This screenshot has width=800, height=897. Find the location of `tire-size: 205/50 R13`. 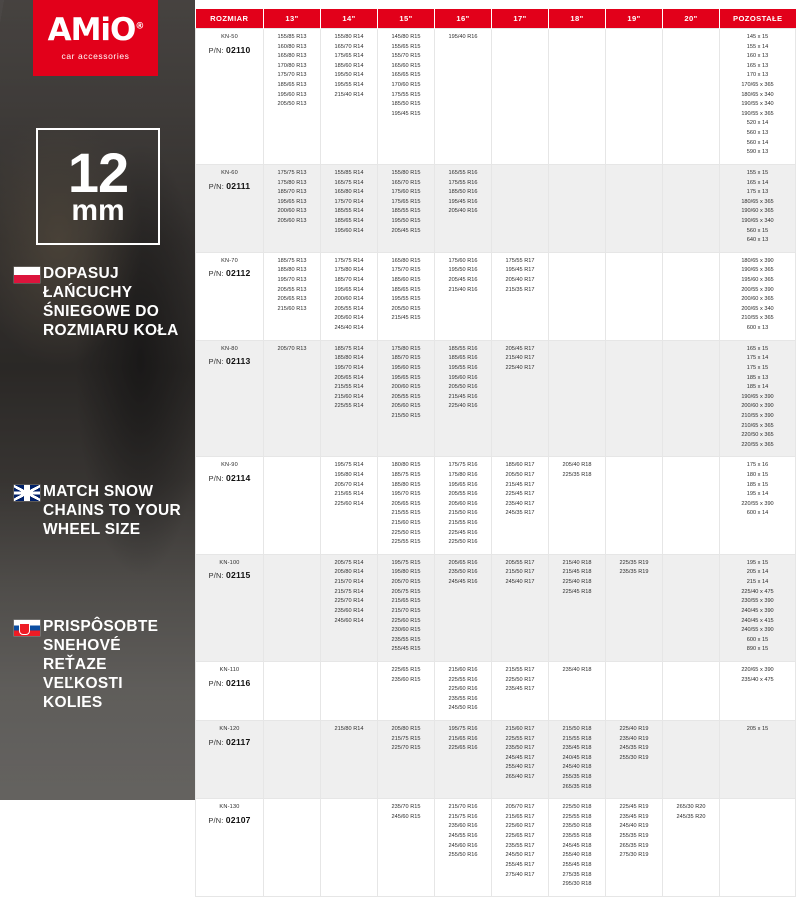

tire-size: 205/50 R13 is located at coordinates (292, 104).